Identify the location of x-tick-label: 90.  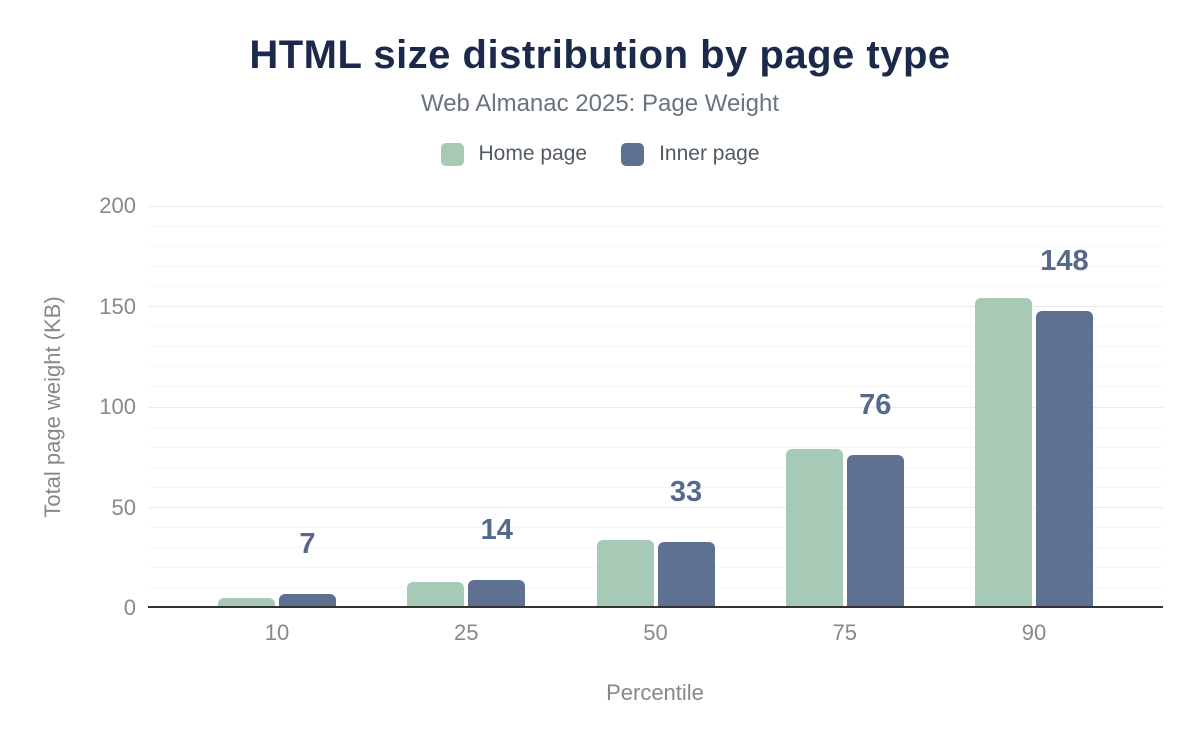
(1034, 632).